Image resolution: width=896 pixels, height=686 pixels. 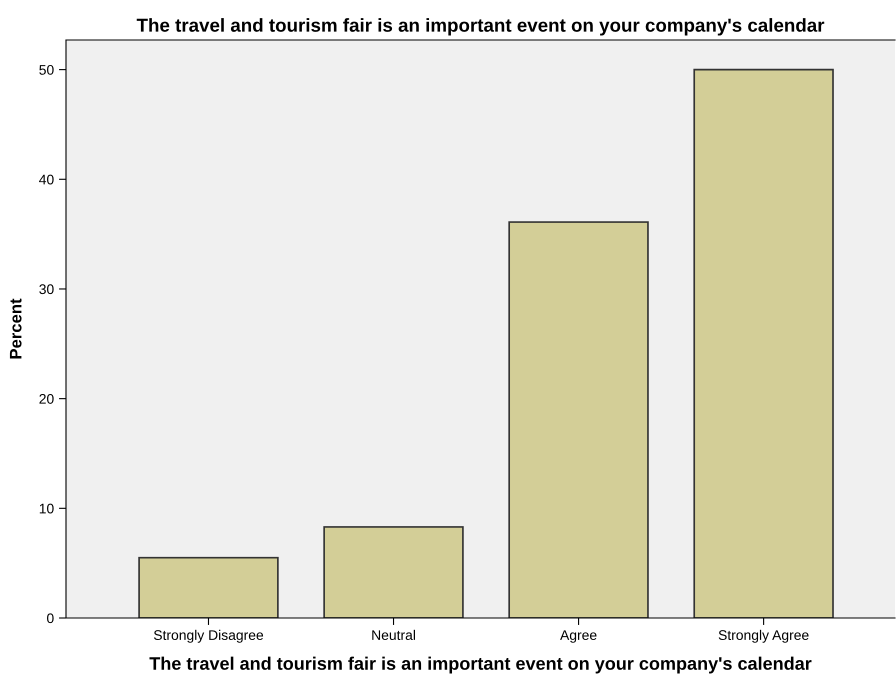 What do you see at coordinates (480, 665) in the screenshot?
I see `x-axis-title: The travel and tourism fair is an important event on your company's calendar` at bounding box center [480, 665].